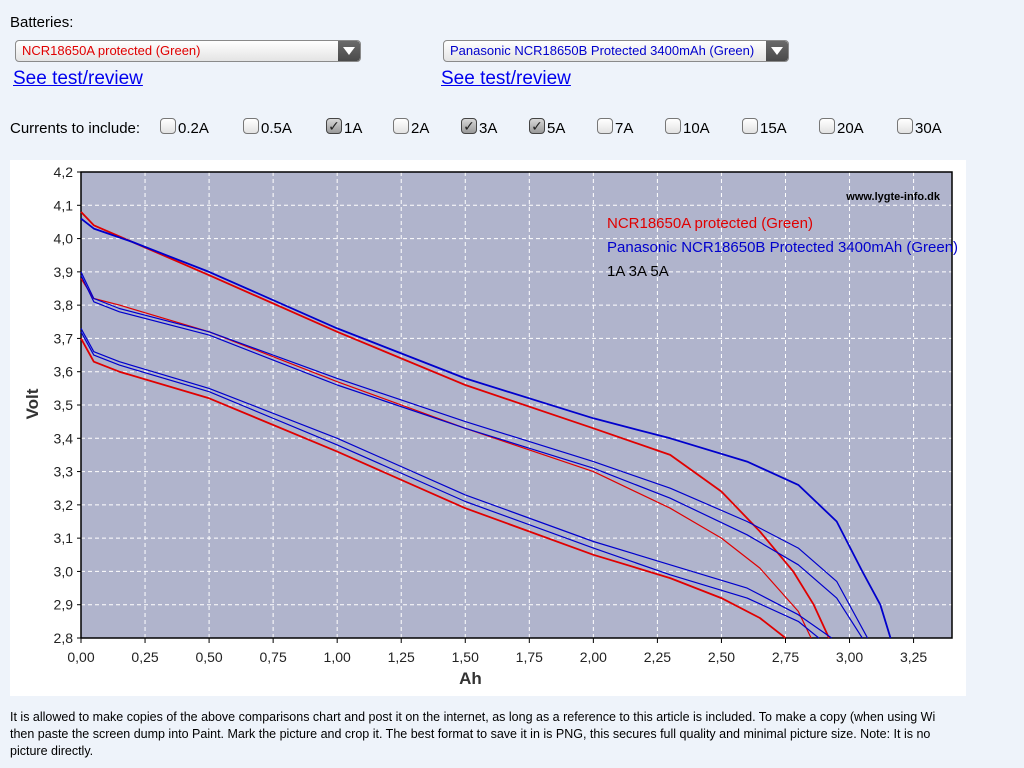 Image resolution: width=1024 pixels, height=768 pixels. I want to click on y-tick-label: 2,9, so click(64, 605).